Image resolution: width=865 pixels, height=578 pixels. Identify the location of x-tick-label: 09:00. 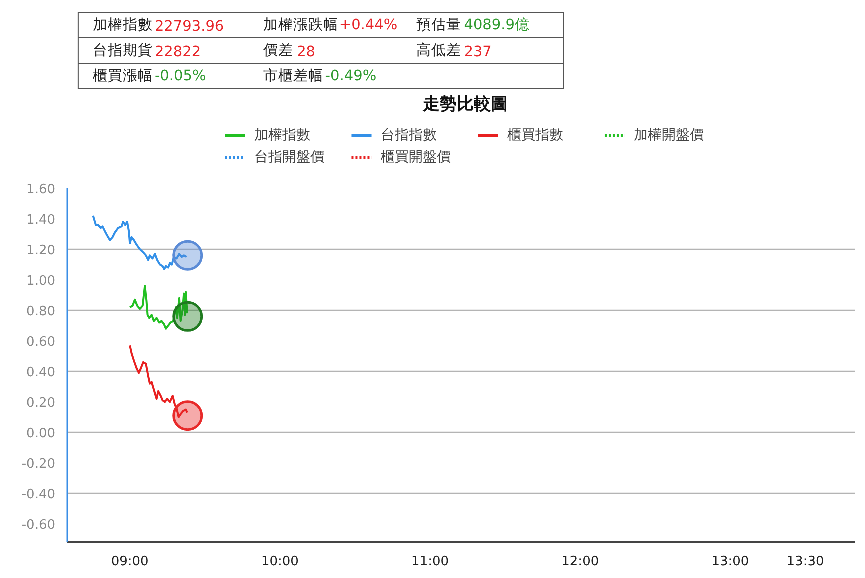
(130, 562).